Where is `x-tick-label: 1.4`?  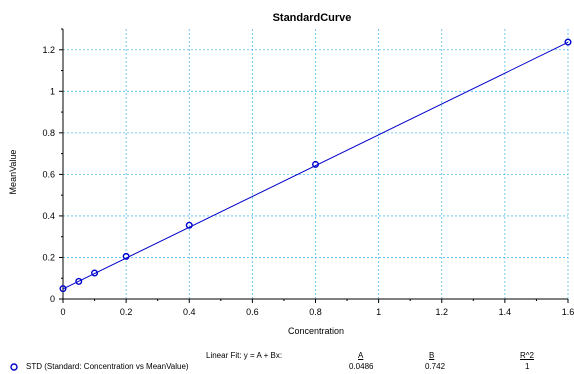 x-tick-label: 1.4 is located at coordinates (505, 312).